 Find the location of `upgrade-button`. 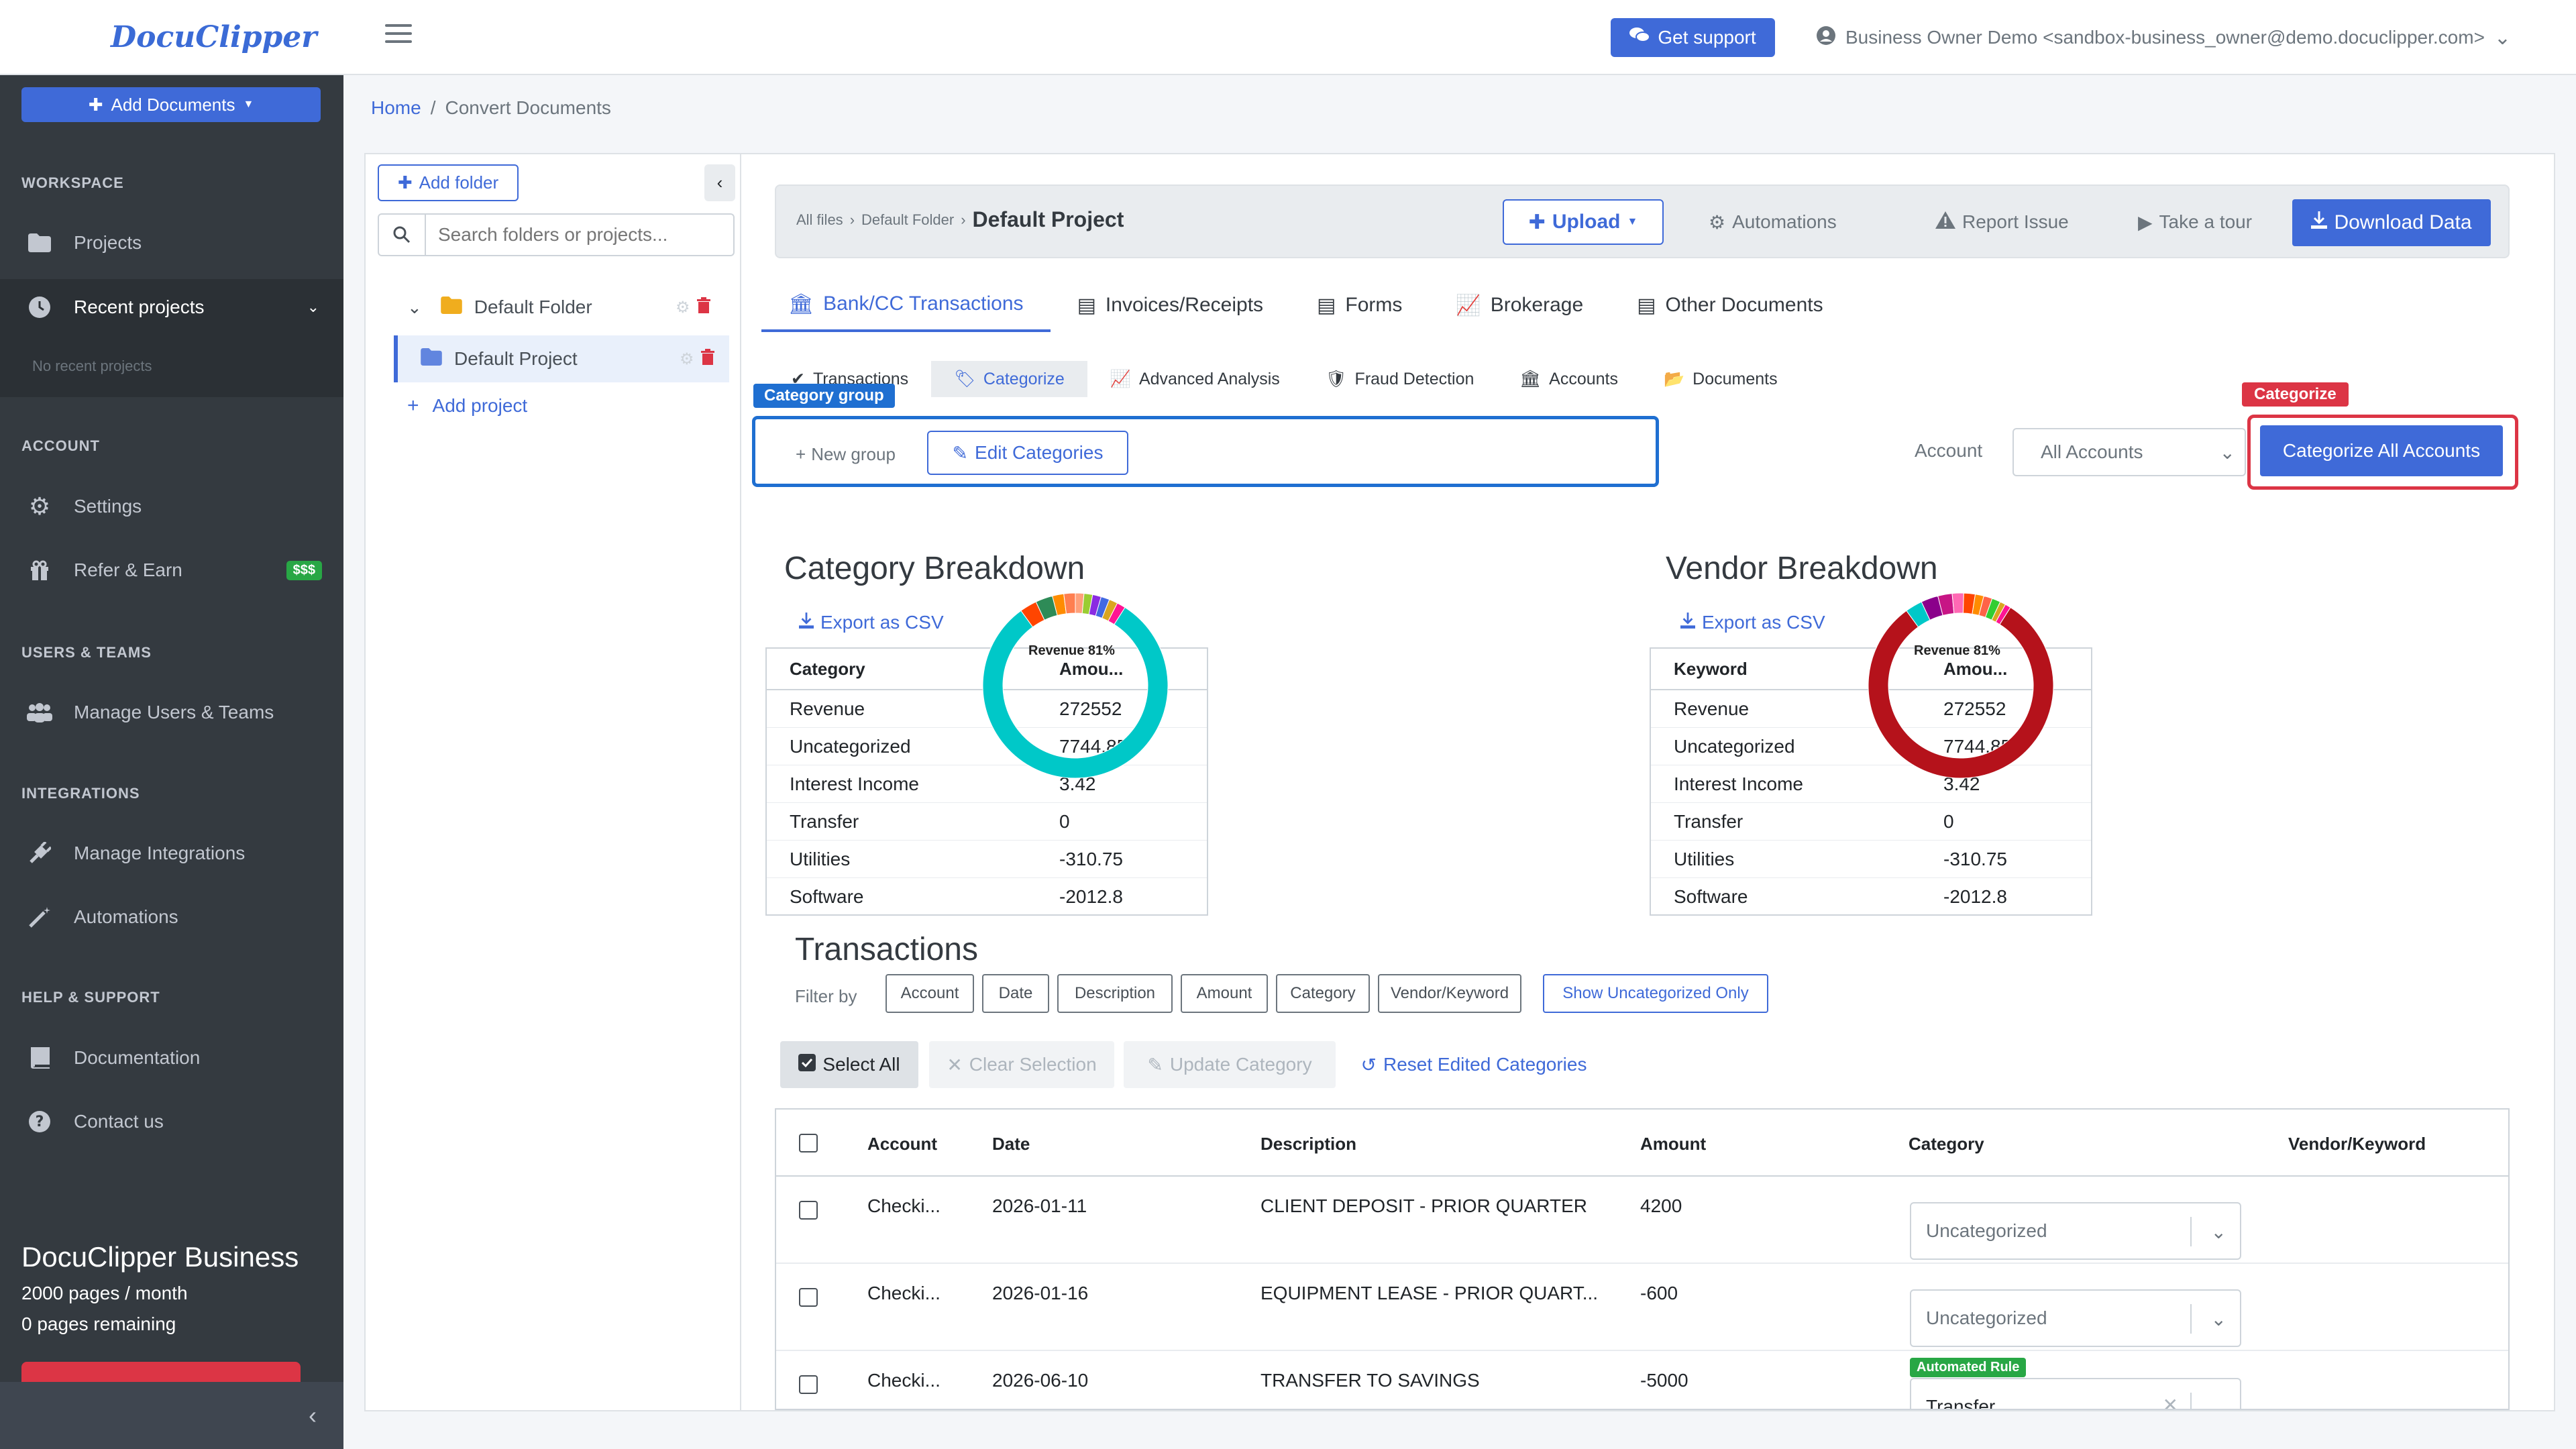

upgrade-button is located at coordinates (161, 1372).